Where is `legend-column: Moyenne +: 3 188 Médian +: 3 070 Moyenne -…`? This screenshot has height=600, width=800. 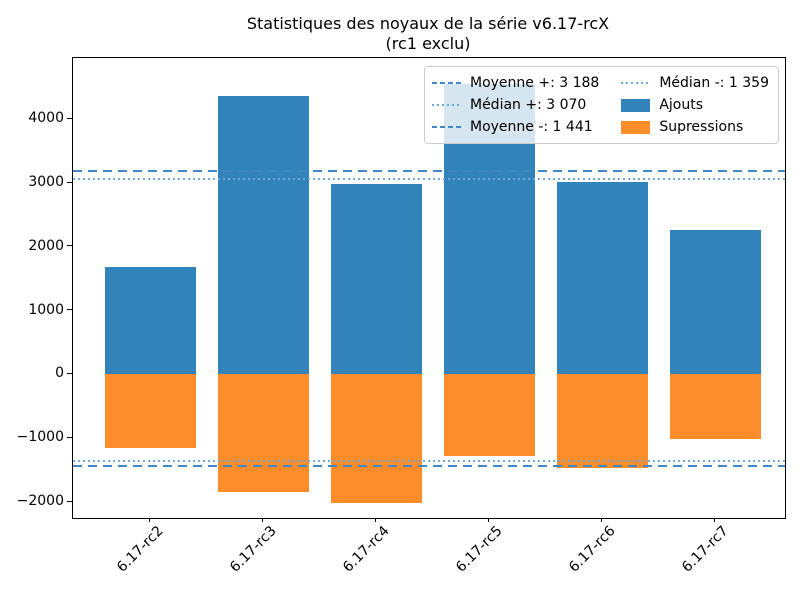 legend-column: Moyenne +: 3 188 Médian +: 3 070 Moyenne -… is located at coordinates (515, 105).